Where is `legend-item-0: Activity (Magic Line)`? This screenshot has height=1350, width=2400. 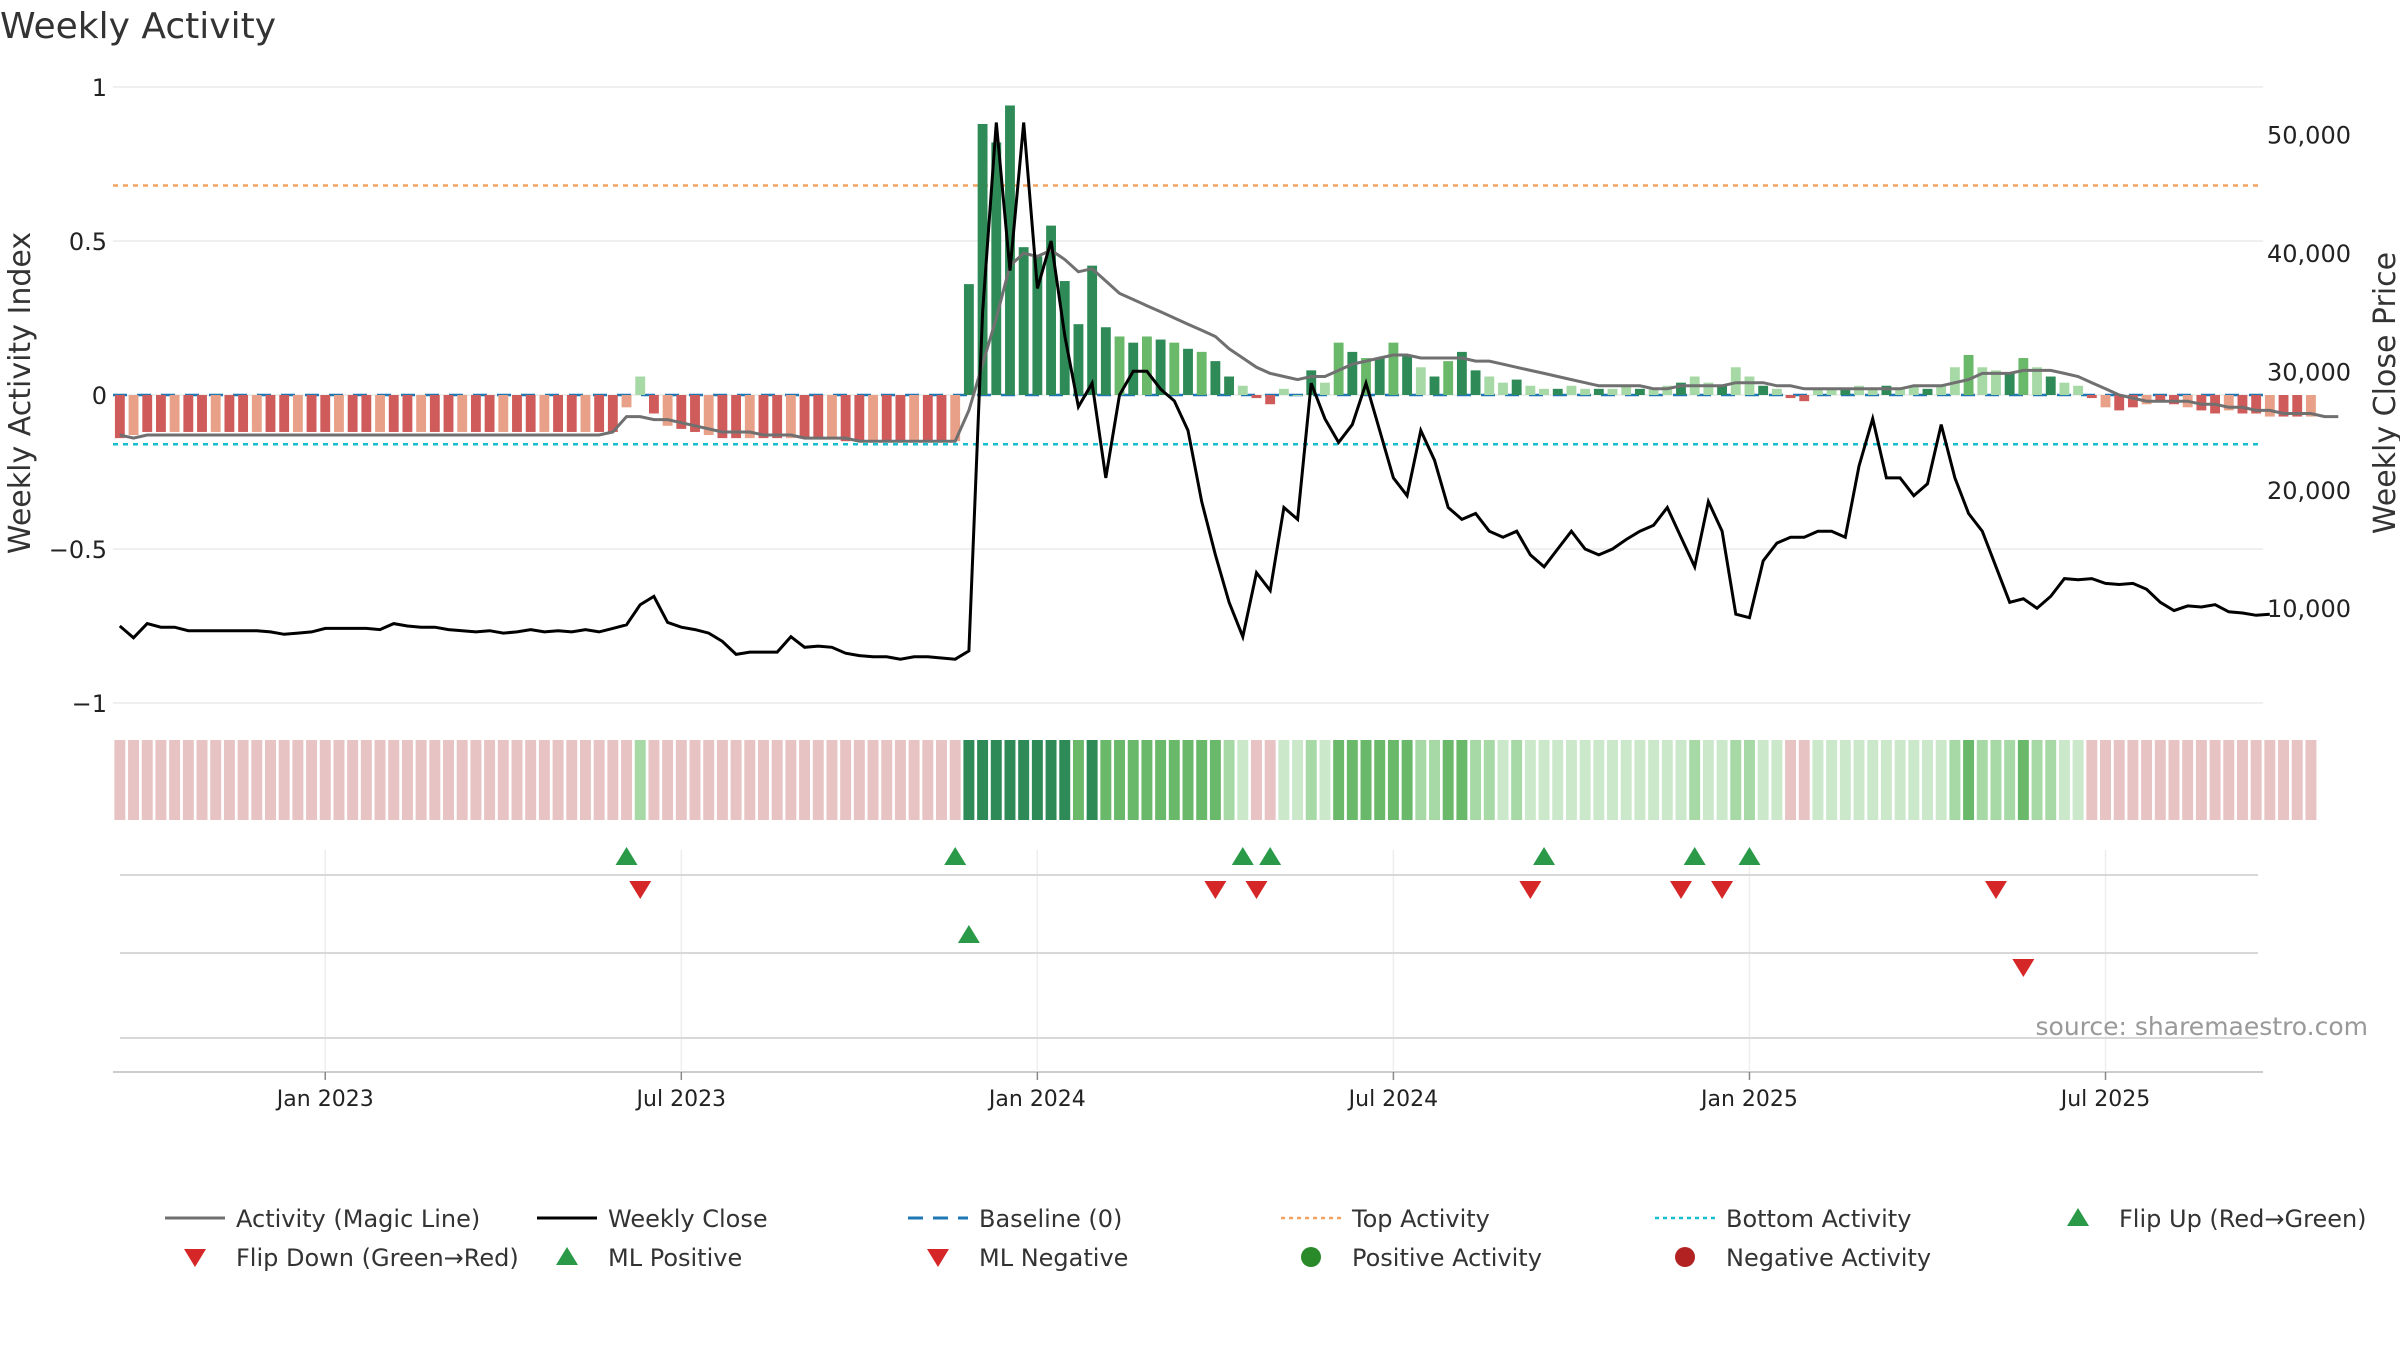 legend-item-0: Activity (Magic Line) is located at coordinates (322, 1219).